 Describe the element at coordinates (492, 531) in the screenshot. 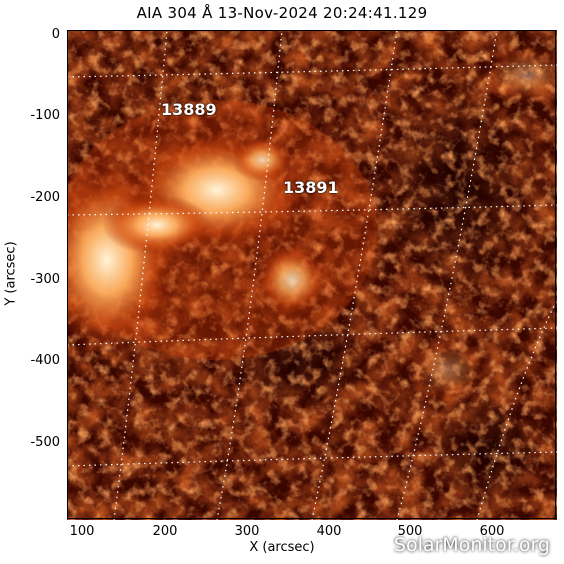

I see `x-tick-label: 600` at that location.